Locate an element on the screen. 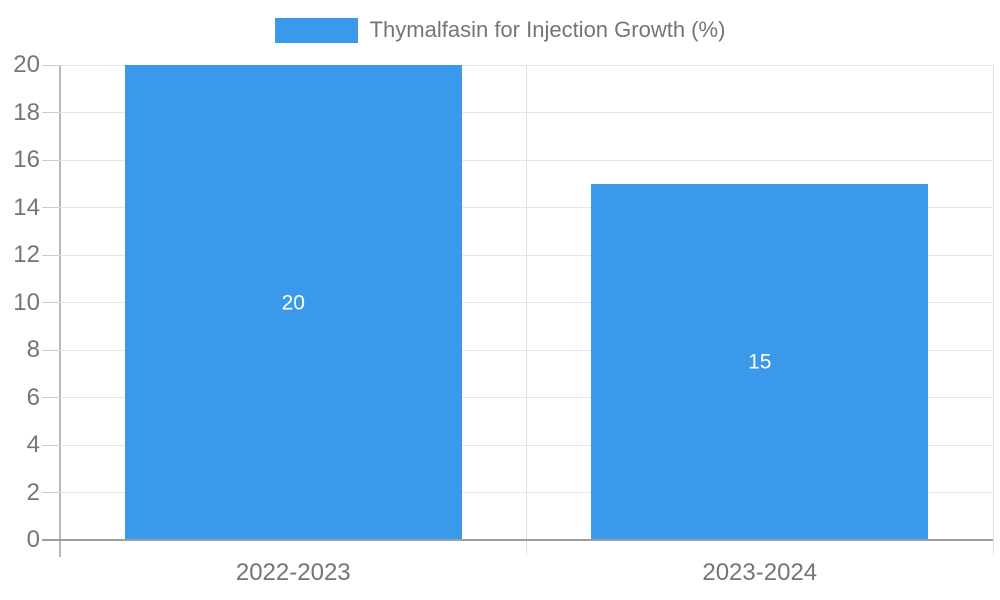 The image size is (1000, 600). bar-value-label: 20 is located at coordinates (293, 302).